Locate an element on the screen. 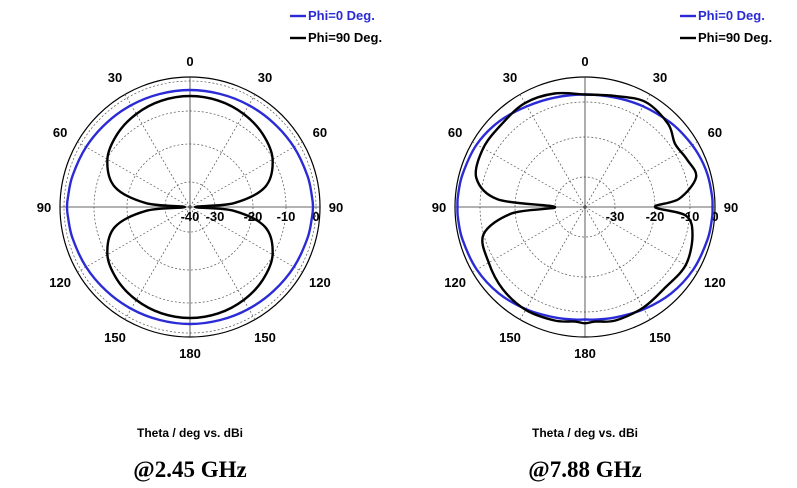 The height and width of the screenshot is (488, 797). frequency-caption: @2.45 GHz is located at coordinates (189, 470).